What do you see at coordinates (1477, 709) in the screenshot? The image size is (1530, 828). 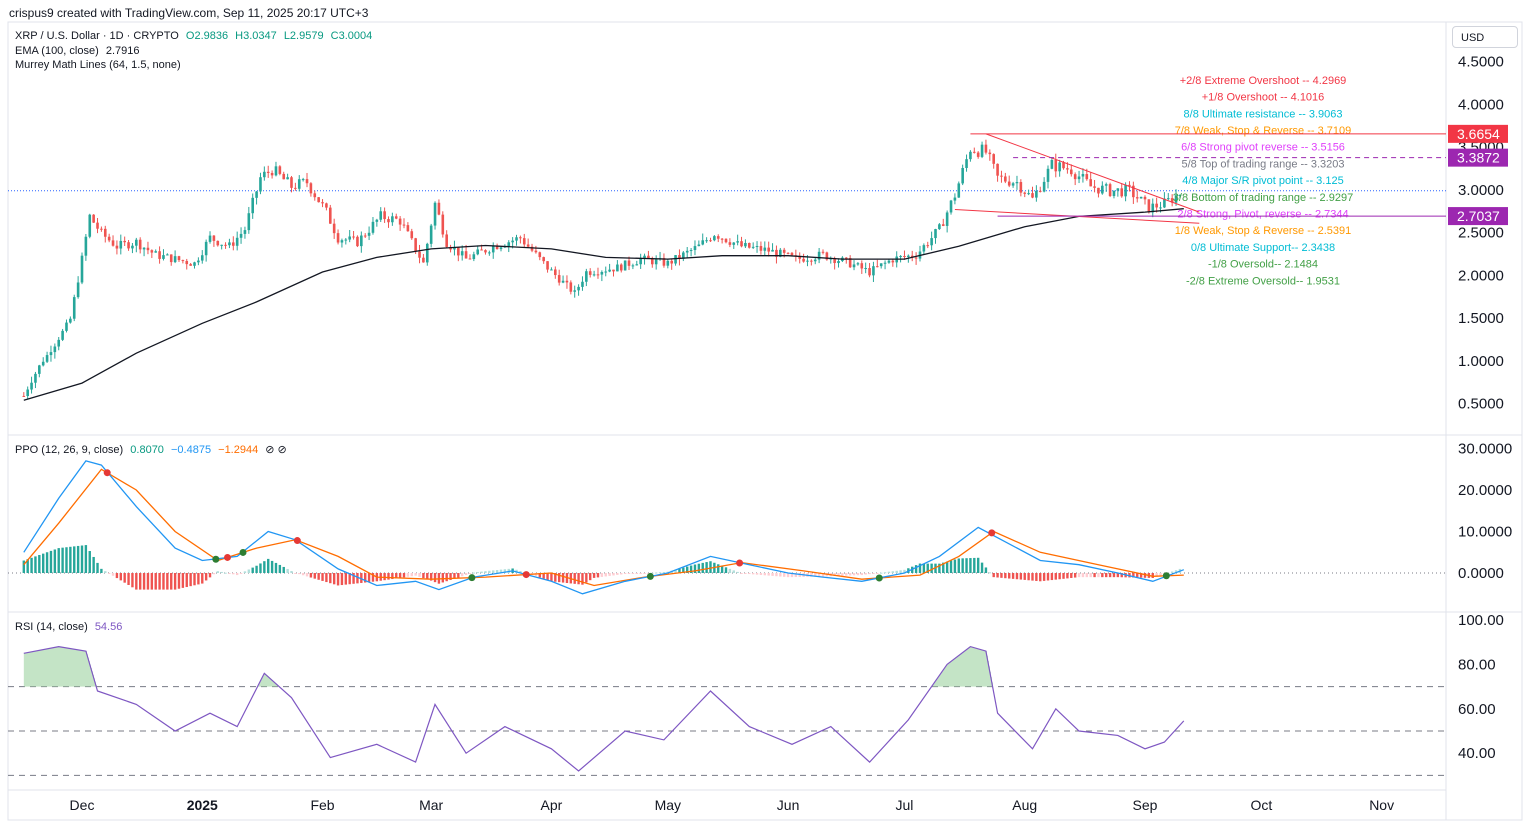 I see `rsi-tick-label: 60.00` at bounding box center [1477, 709].